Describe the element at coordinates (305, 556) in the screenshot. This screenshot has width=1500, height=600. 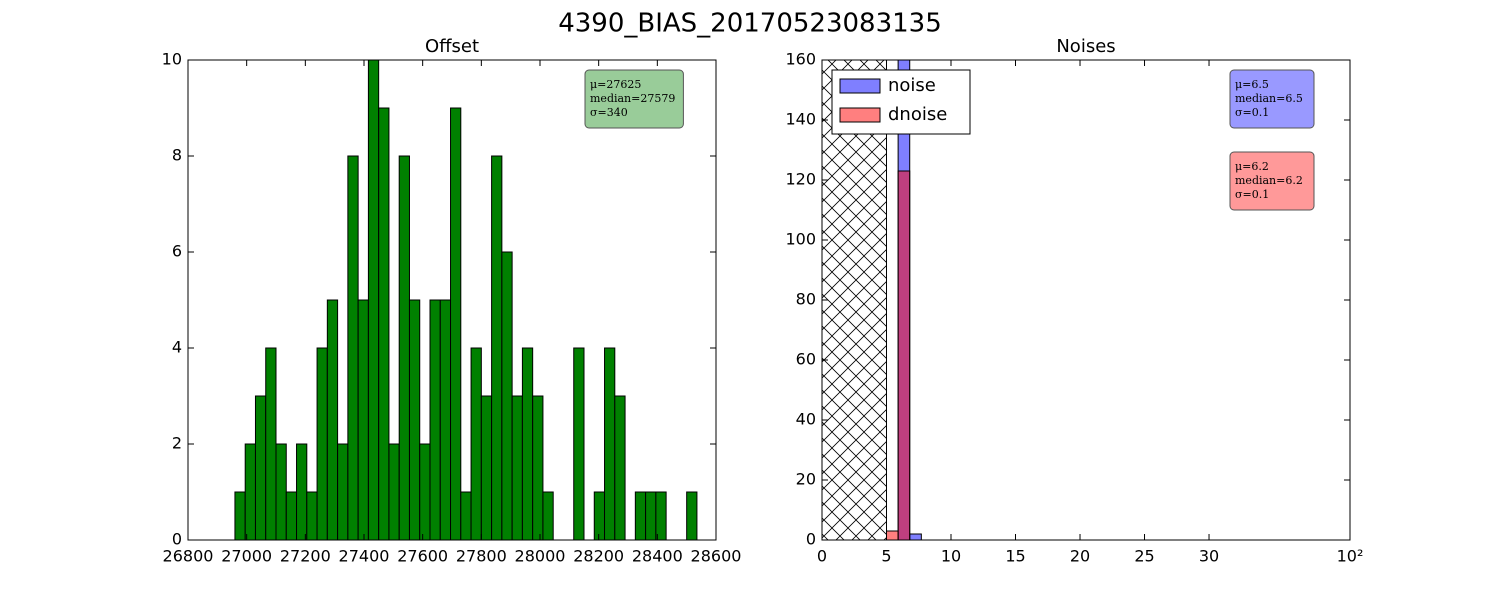
I see `x-tick-label: 27200` at that location.